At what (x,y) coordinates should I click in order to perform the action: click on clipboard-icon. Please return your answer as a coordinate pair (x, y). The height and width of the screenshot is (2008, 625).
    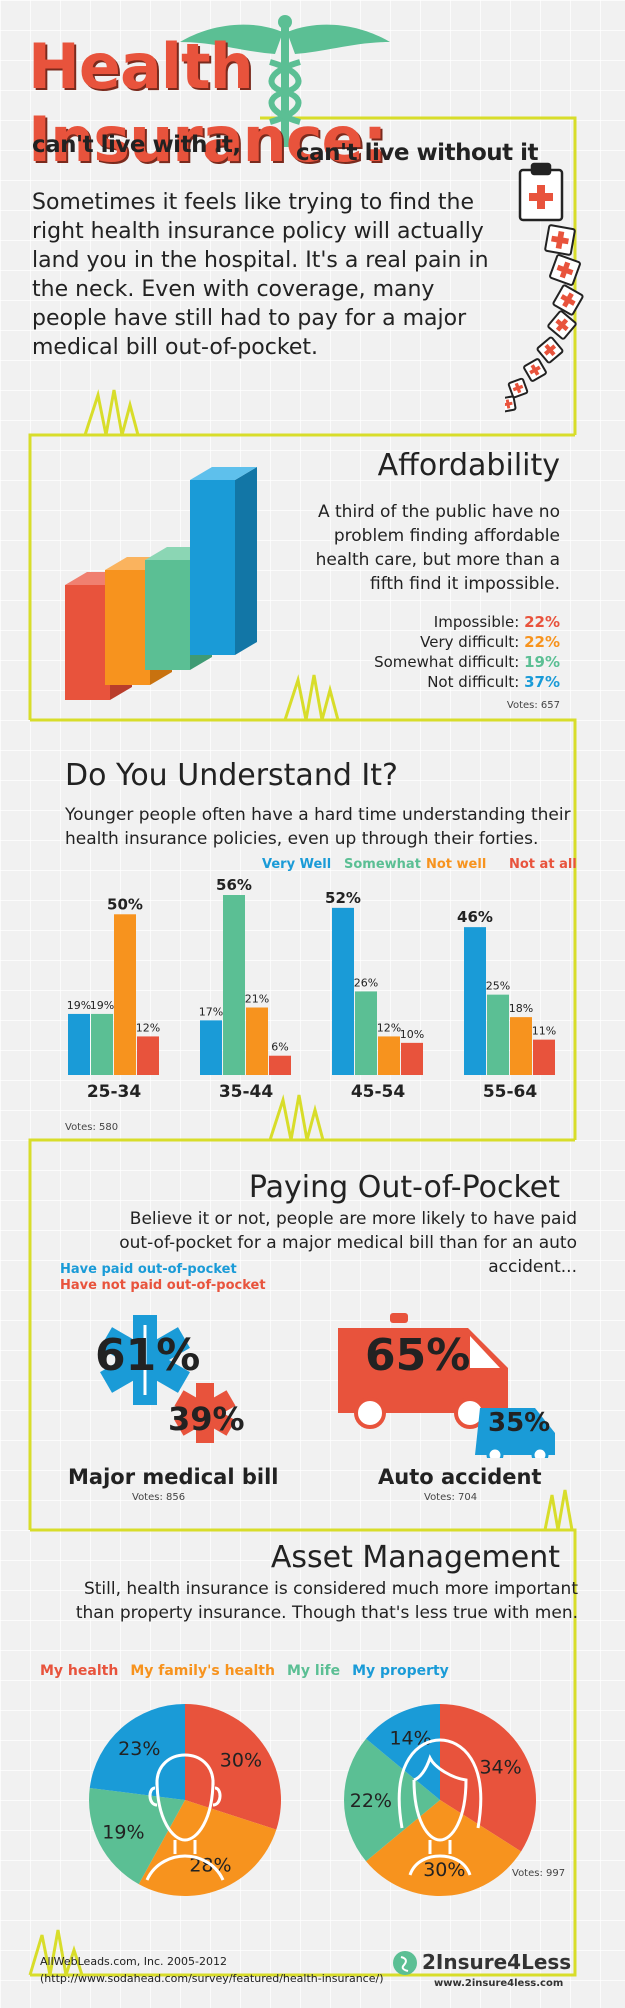
    Looking at the image, I should click on (544, 287).